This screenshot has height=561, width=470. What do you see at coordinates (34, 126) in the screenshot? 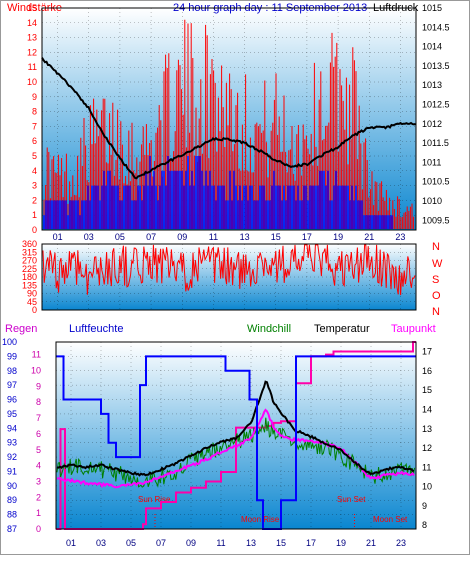
I see `wind-axis-tick: 7` at bounding box center [34, 126].